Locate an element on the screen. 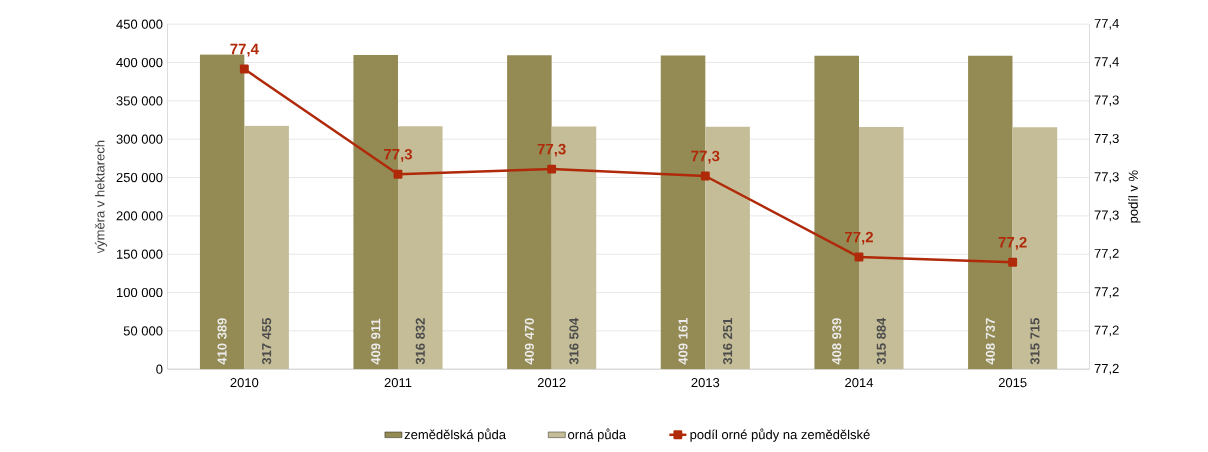 Image resolution: width=1208 pixels, height=452 pixels. legend-label: zemědělská půda is located at coordinates (455, 435).